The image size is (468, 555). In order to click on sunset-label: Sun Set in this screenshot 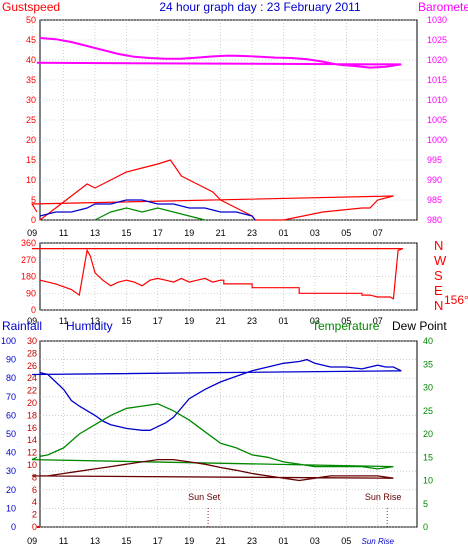, I will do `click(204, 497)`.